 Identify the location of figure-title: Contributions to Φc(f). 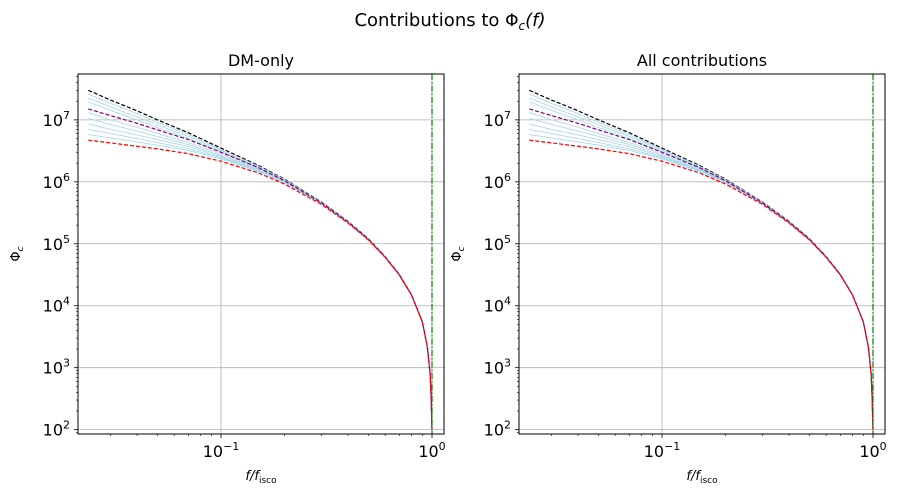
(449, 21).